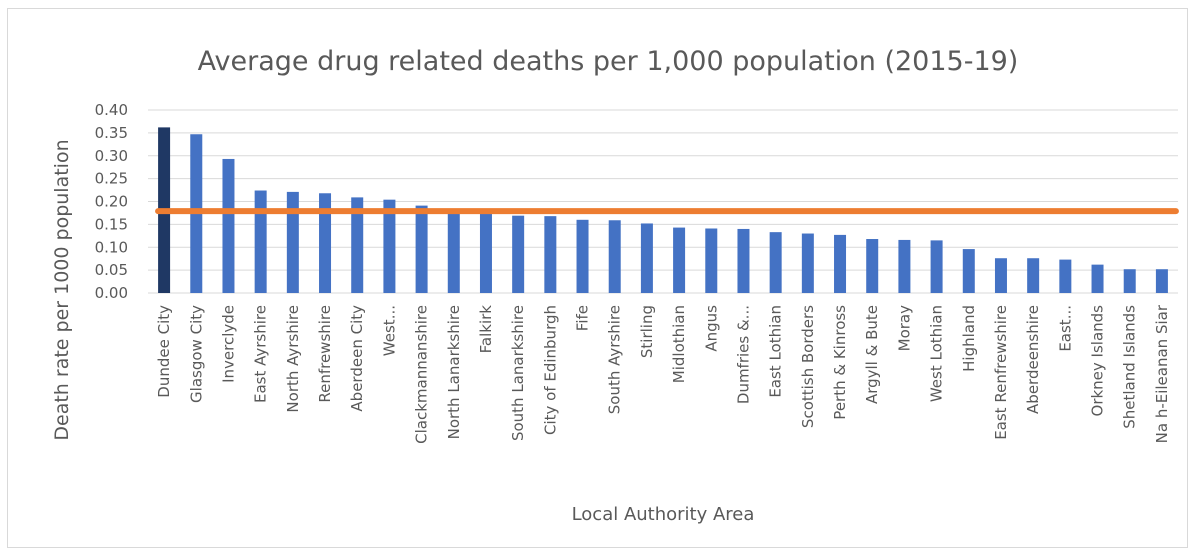 The height and width of the screenshot is (553, 1198). Describe the element at coordinates (583, 318) in the screenshot. I see `x-tick-label: Fife` at that location.